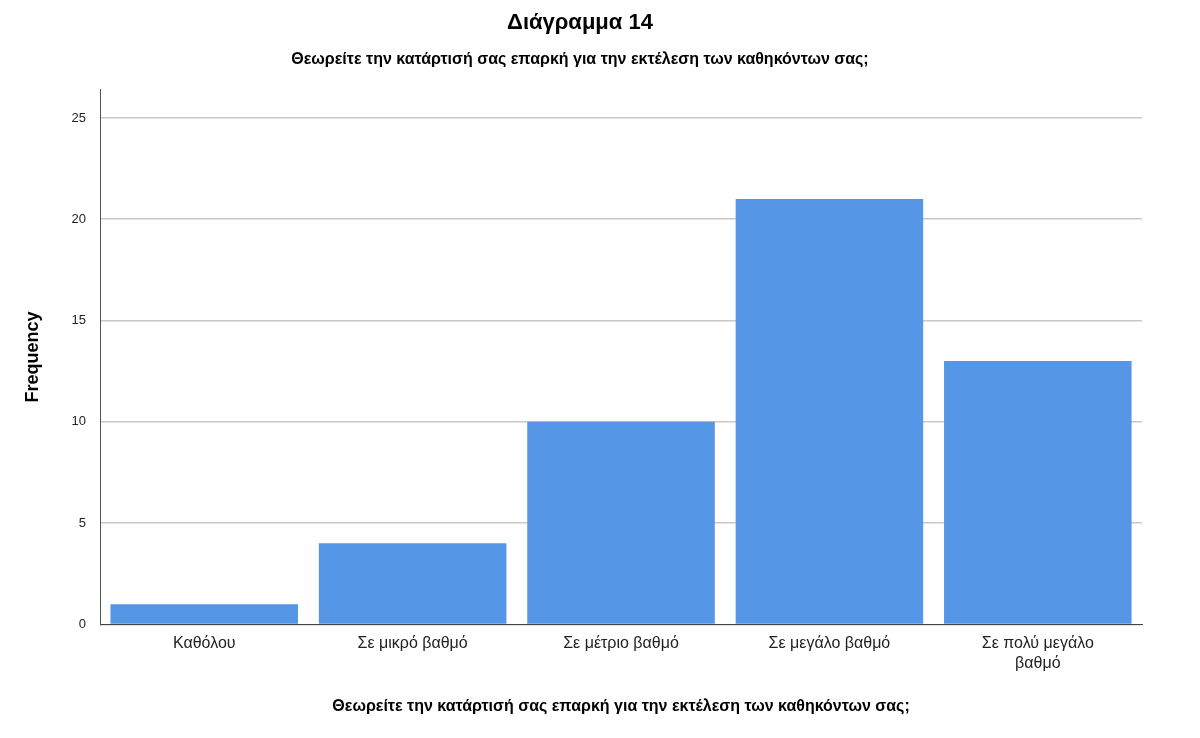 This screenshot has height=738, width=1200. I want to click on x-tick-label: Σε μεγάλο βαθμό, so click(829, 643).